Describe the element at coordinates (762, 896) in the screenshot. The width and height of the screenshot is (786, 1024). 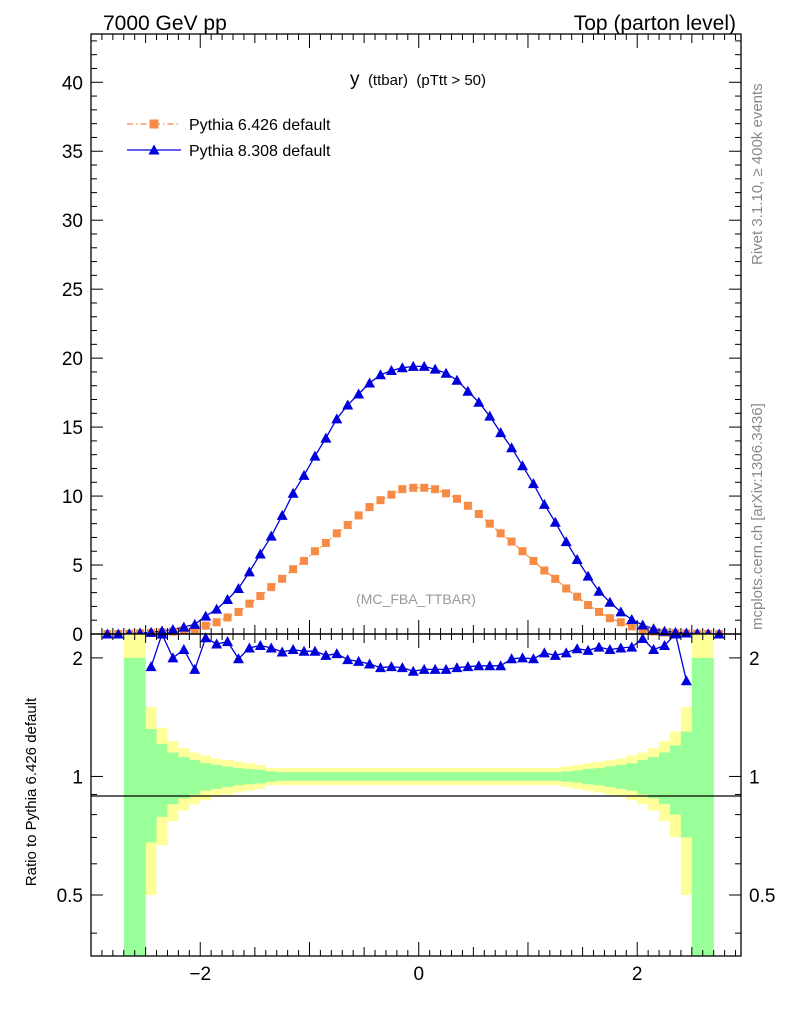
I see `ratio-y-tick-label-right: 0.5` at that location.